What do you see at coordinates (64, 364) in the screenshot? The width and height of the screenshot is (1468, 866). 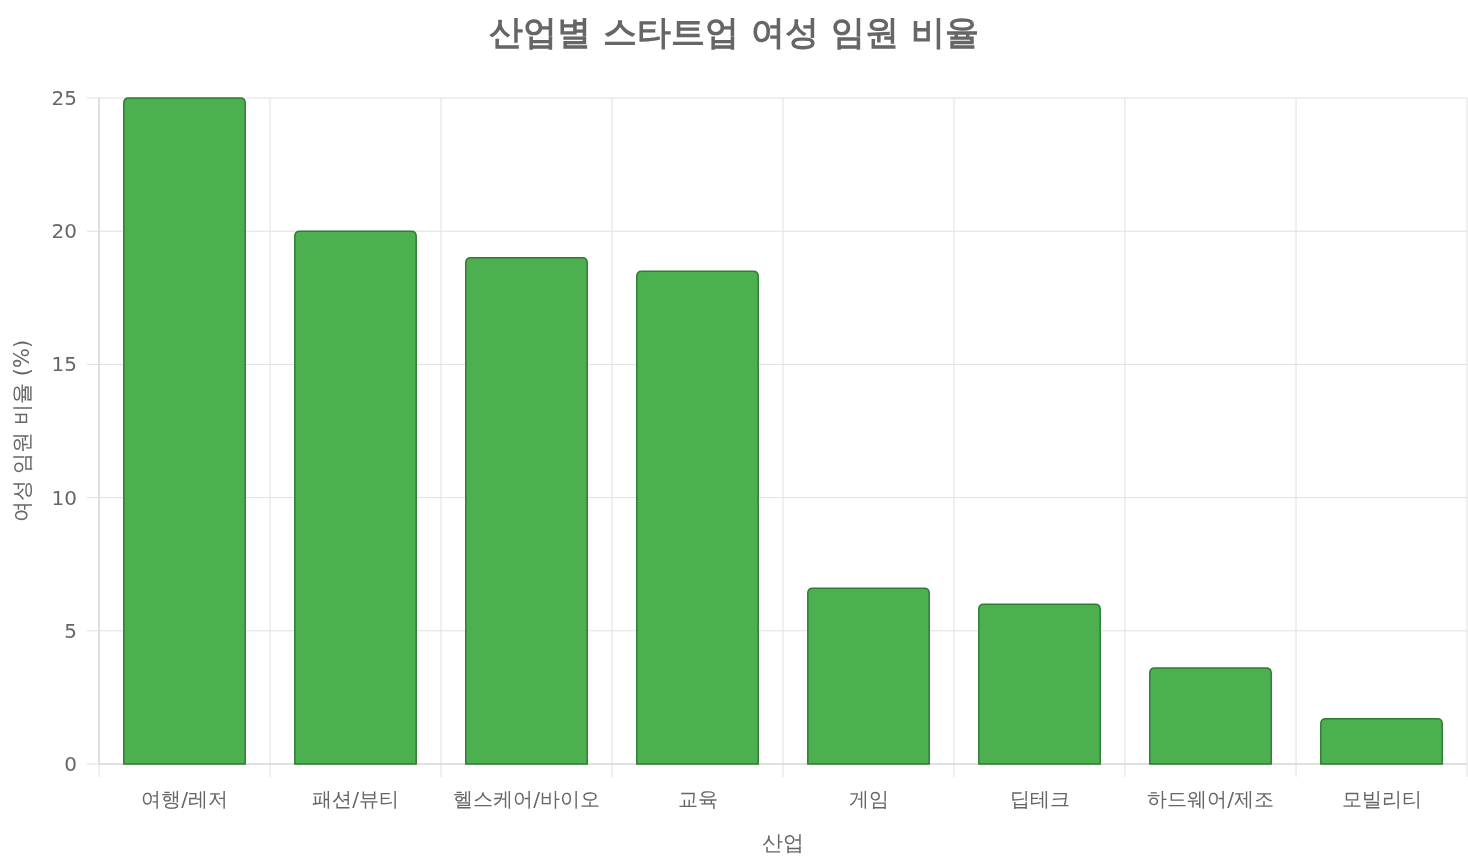 I see `y-tick-label: 15` at bounding box center [64, 364].